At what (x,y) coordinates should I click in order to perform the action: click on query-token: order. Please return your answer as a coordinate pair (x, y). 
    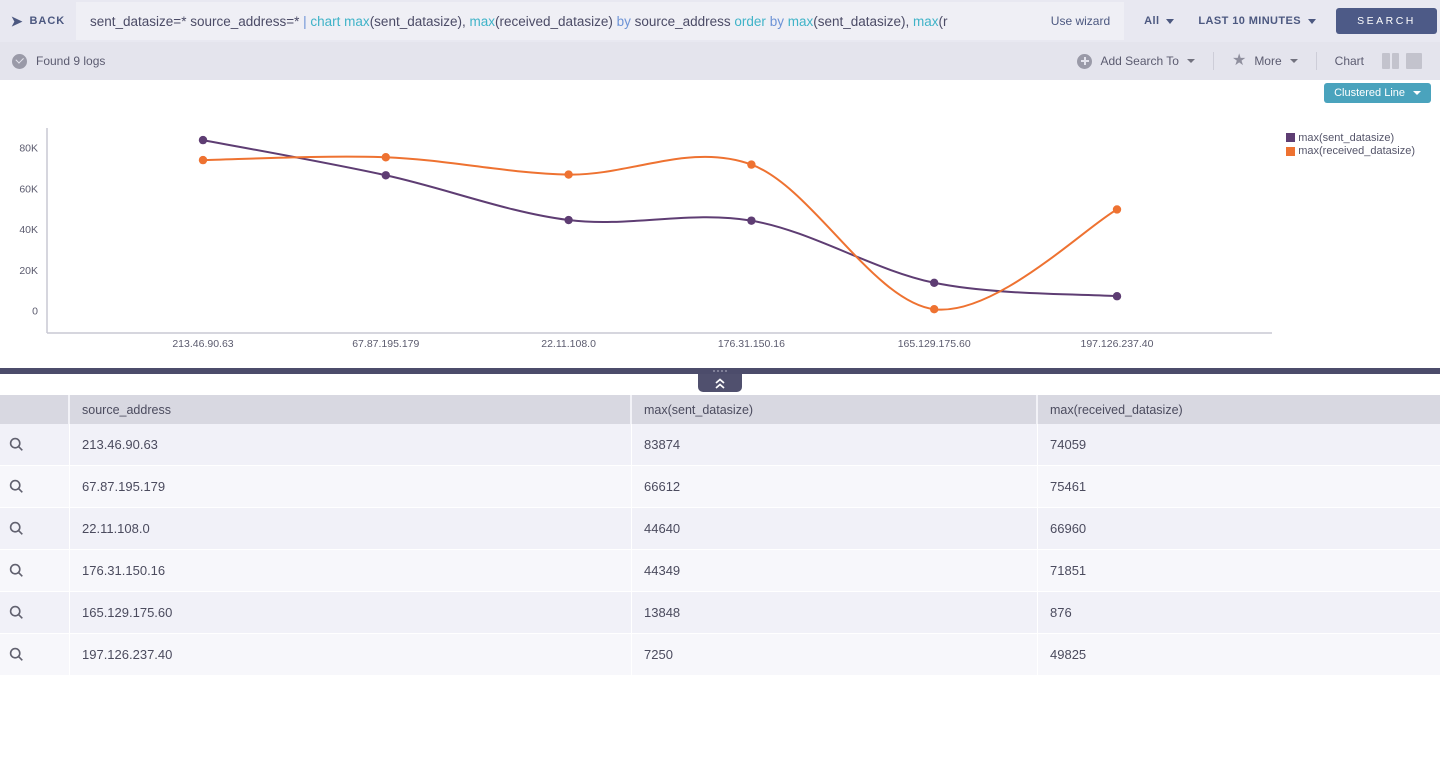
    Looking at the image, I should click on (752, 21).